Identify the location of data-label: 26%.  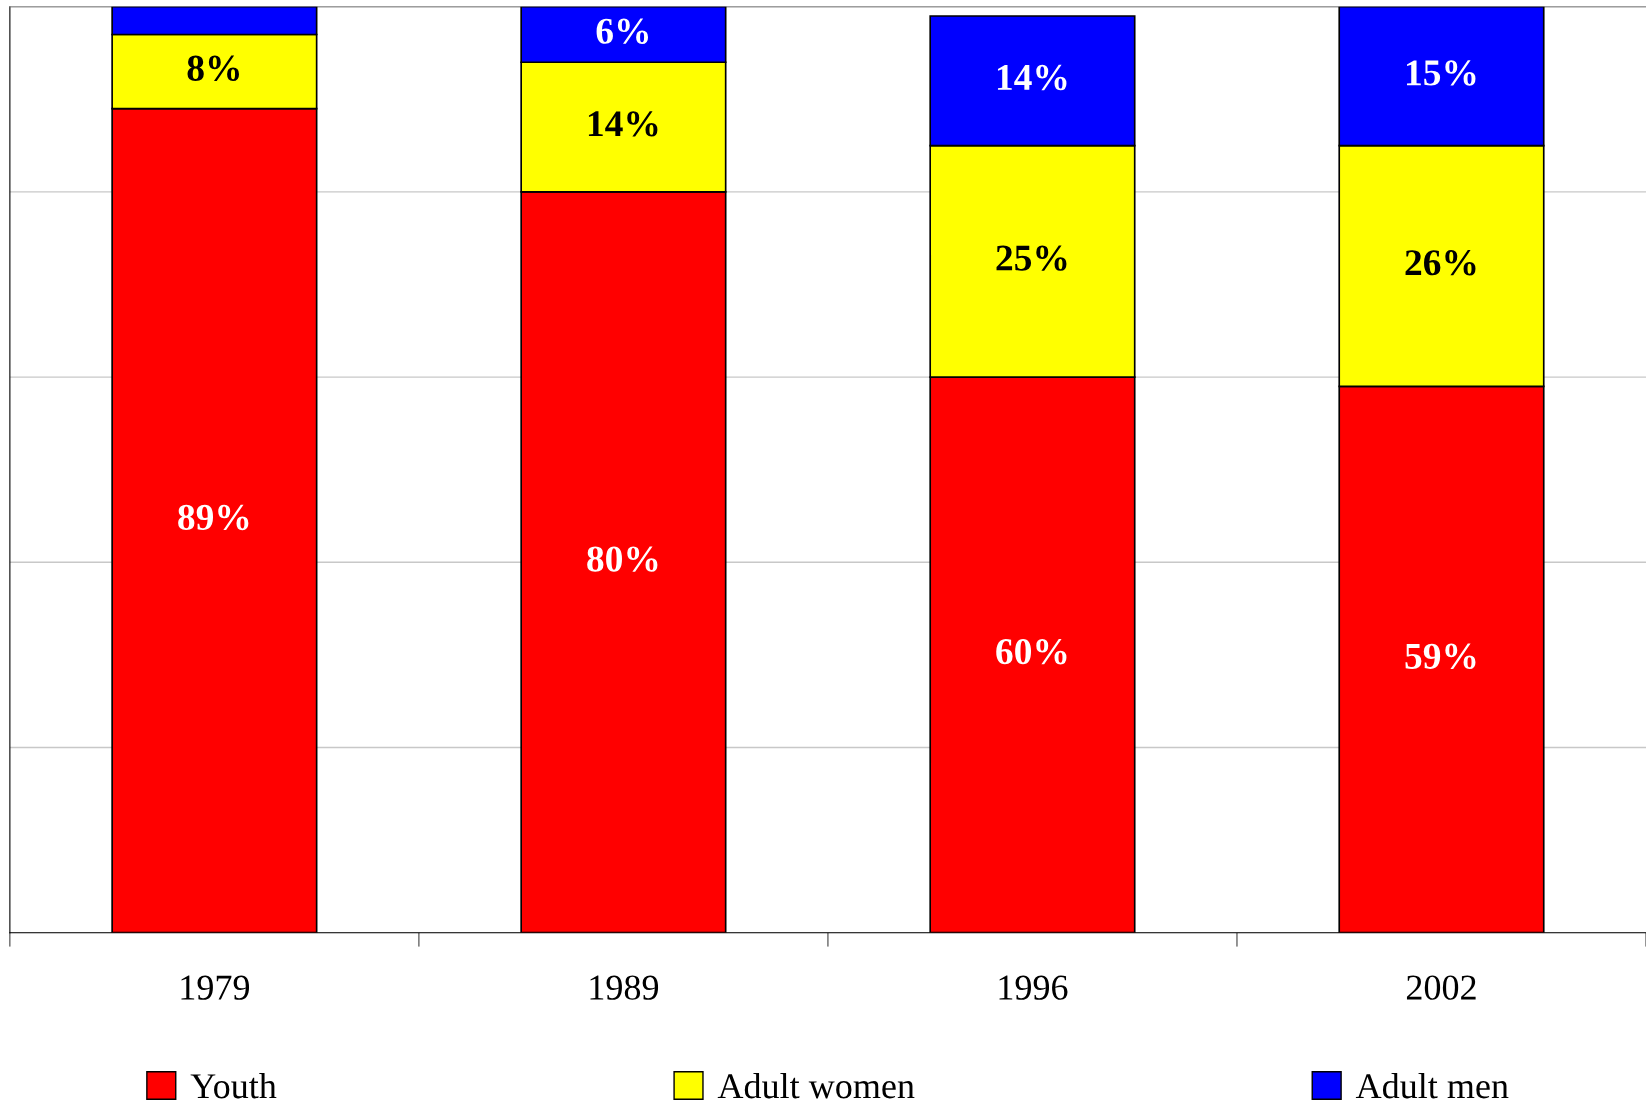
(1440, 263).